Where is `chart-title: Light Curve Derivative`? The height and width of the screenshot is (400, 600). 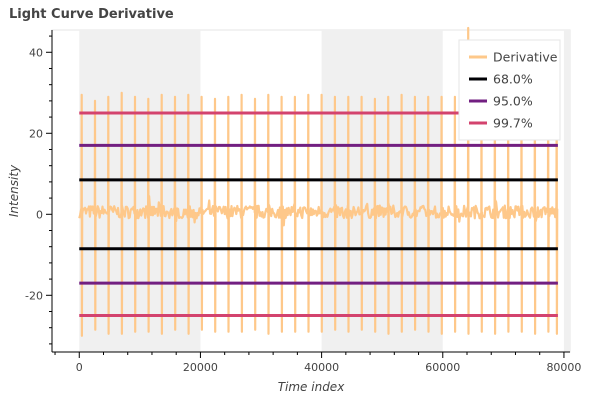
chart-title: Light Curve Derivative is located at coordinates (91, 14).